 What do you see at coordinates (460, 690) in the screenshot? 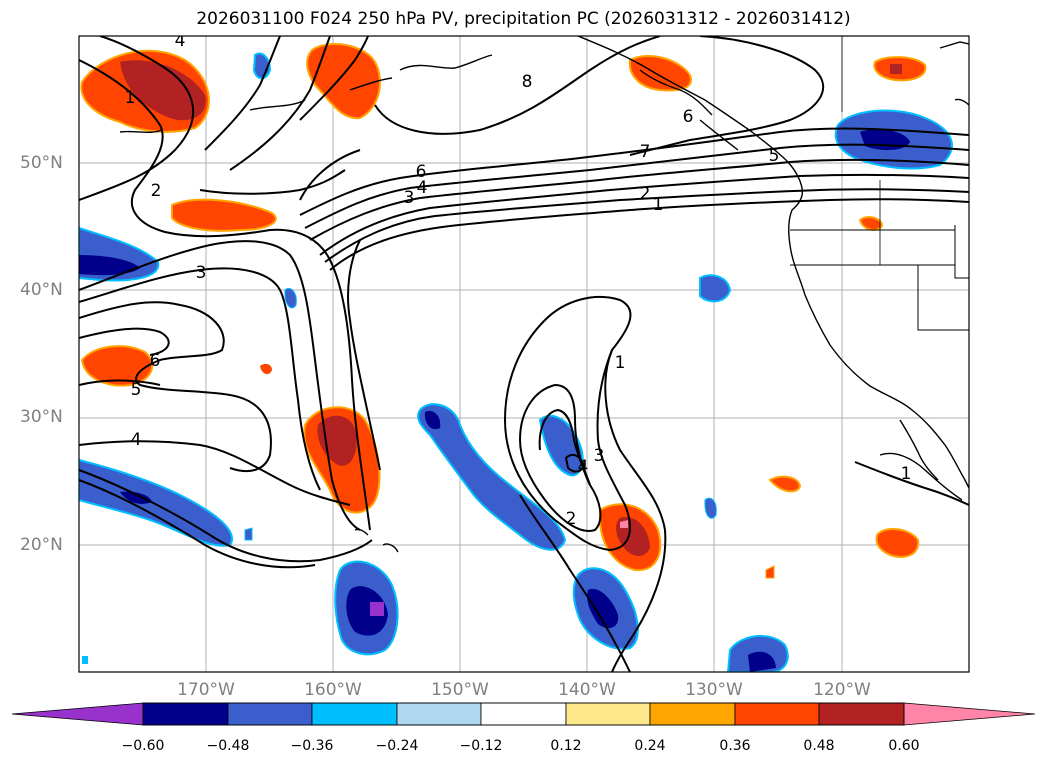
I see `lon-label-150w: 150°W` at bounding box center [460, 690].